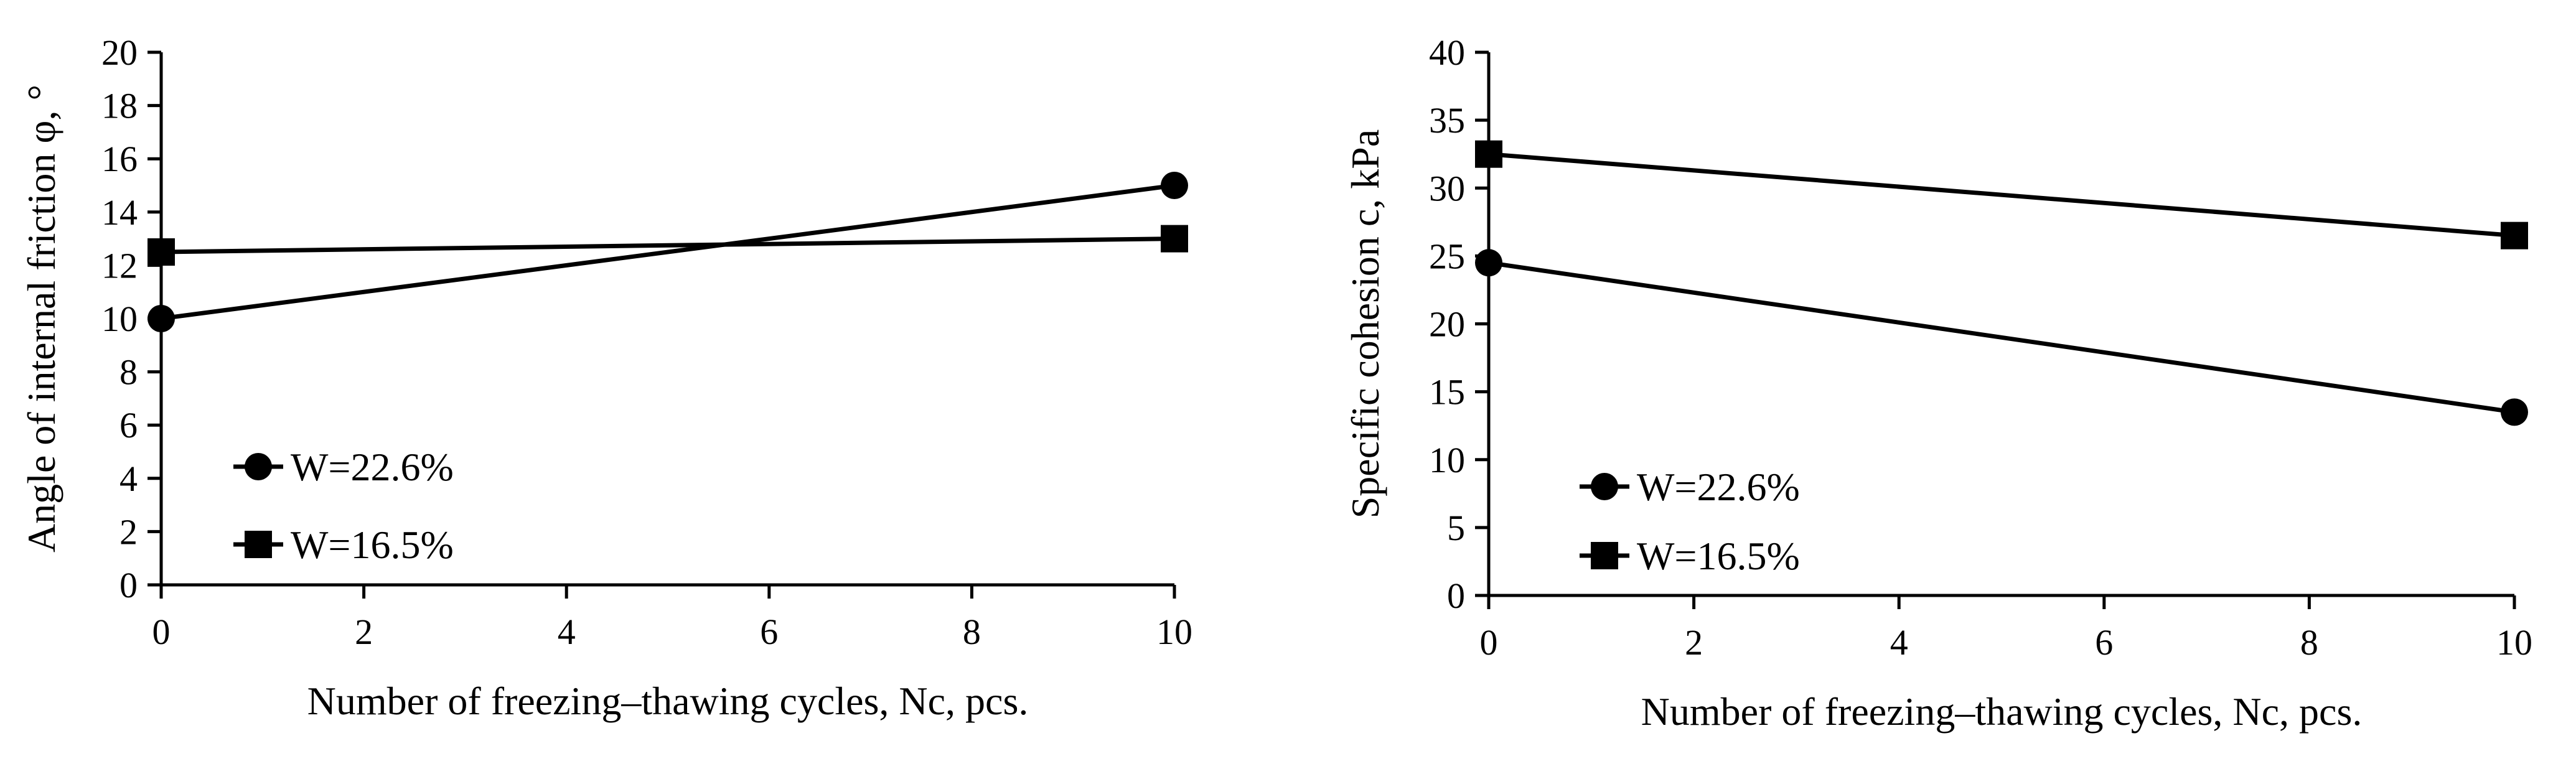 The image size is (2576, 779). What do you see at coordinates (119, 159) in the screenshot?
I see `y-tick-label: 16` at bounding box center [119, 159].